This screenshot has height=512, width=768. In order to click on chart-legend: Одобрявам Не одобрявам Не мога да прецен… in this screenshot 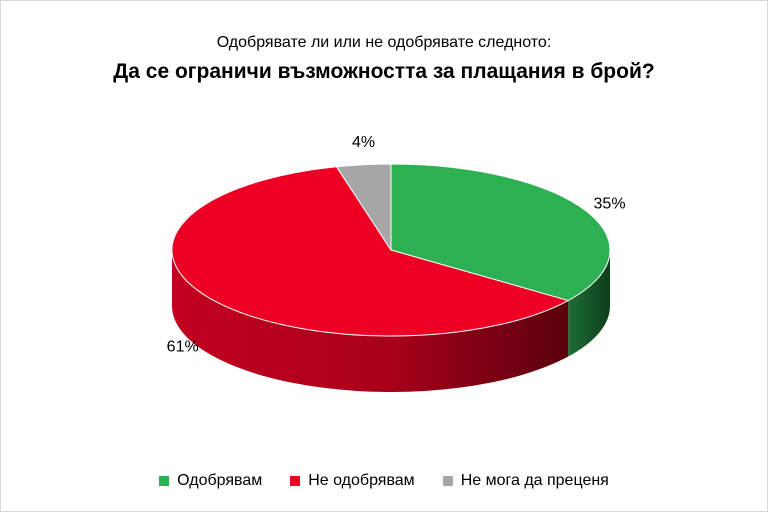, I will do `click(384, 481)`.